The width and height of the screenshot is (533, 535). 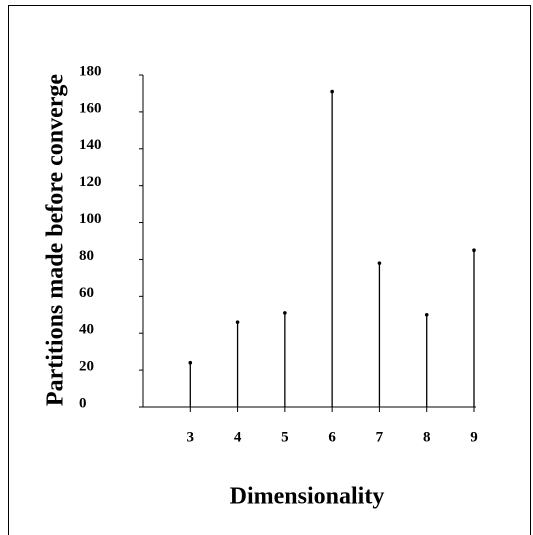 What do you see at coordinates (83, 403) in the screenshot?
I see `y-tick-label: 0` at bounding box center [83, 403].